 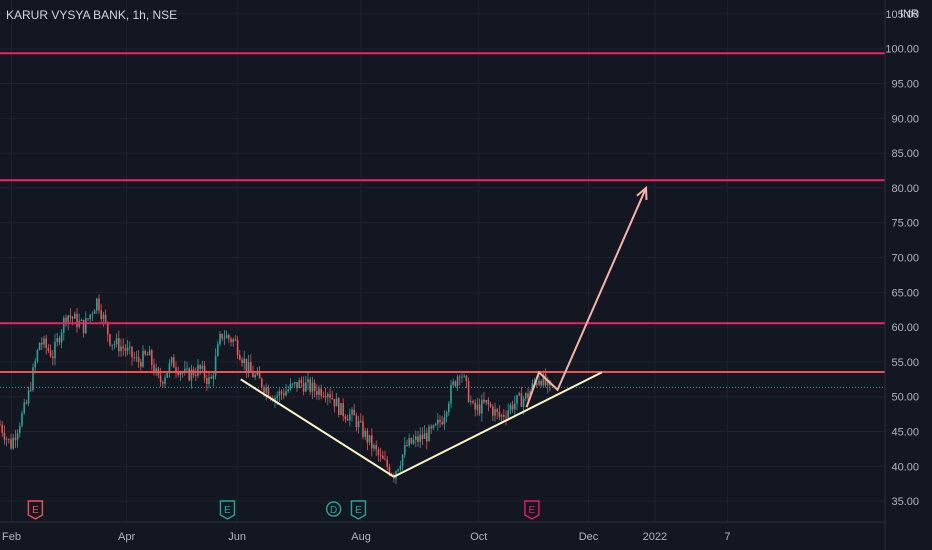 What do you see at coordinates (905, 398) in the screenshot?
I see `y-tick-label: 50.00` at bounding box center [905, 398].